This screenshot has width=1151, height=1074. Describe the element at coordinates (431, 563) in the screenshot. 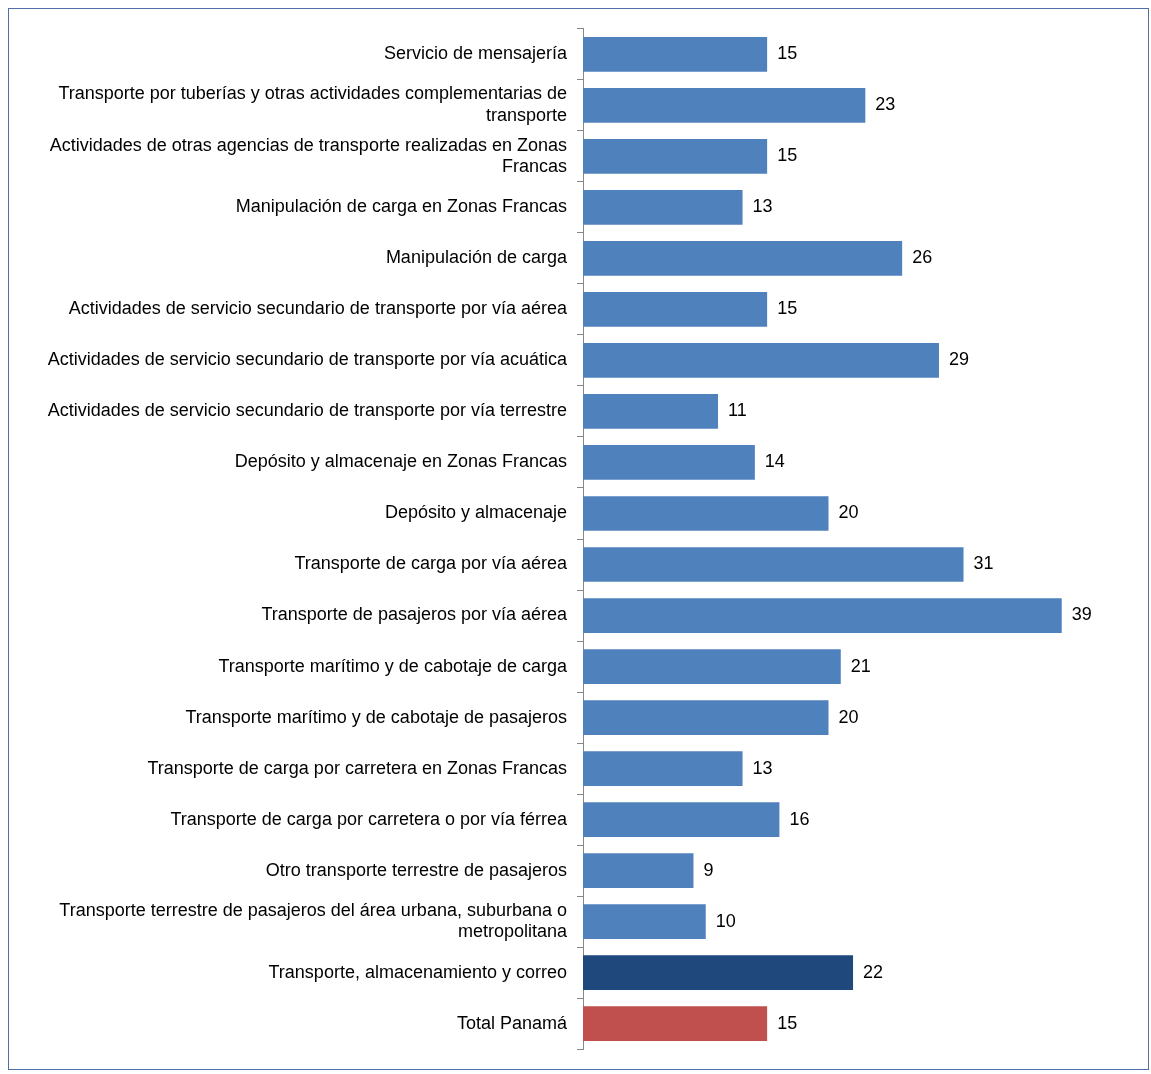

I see `y-tick-label: Transporte de carga por vía aérea` at that location.